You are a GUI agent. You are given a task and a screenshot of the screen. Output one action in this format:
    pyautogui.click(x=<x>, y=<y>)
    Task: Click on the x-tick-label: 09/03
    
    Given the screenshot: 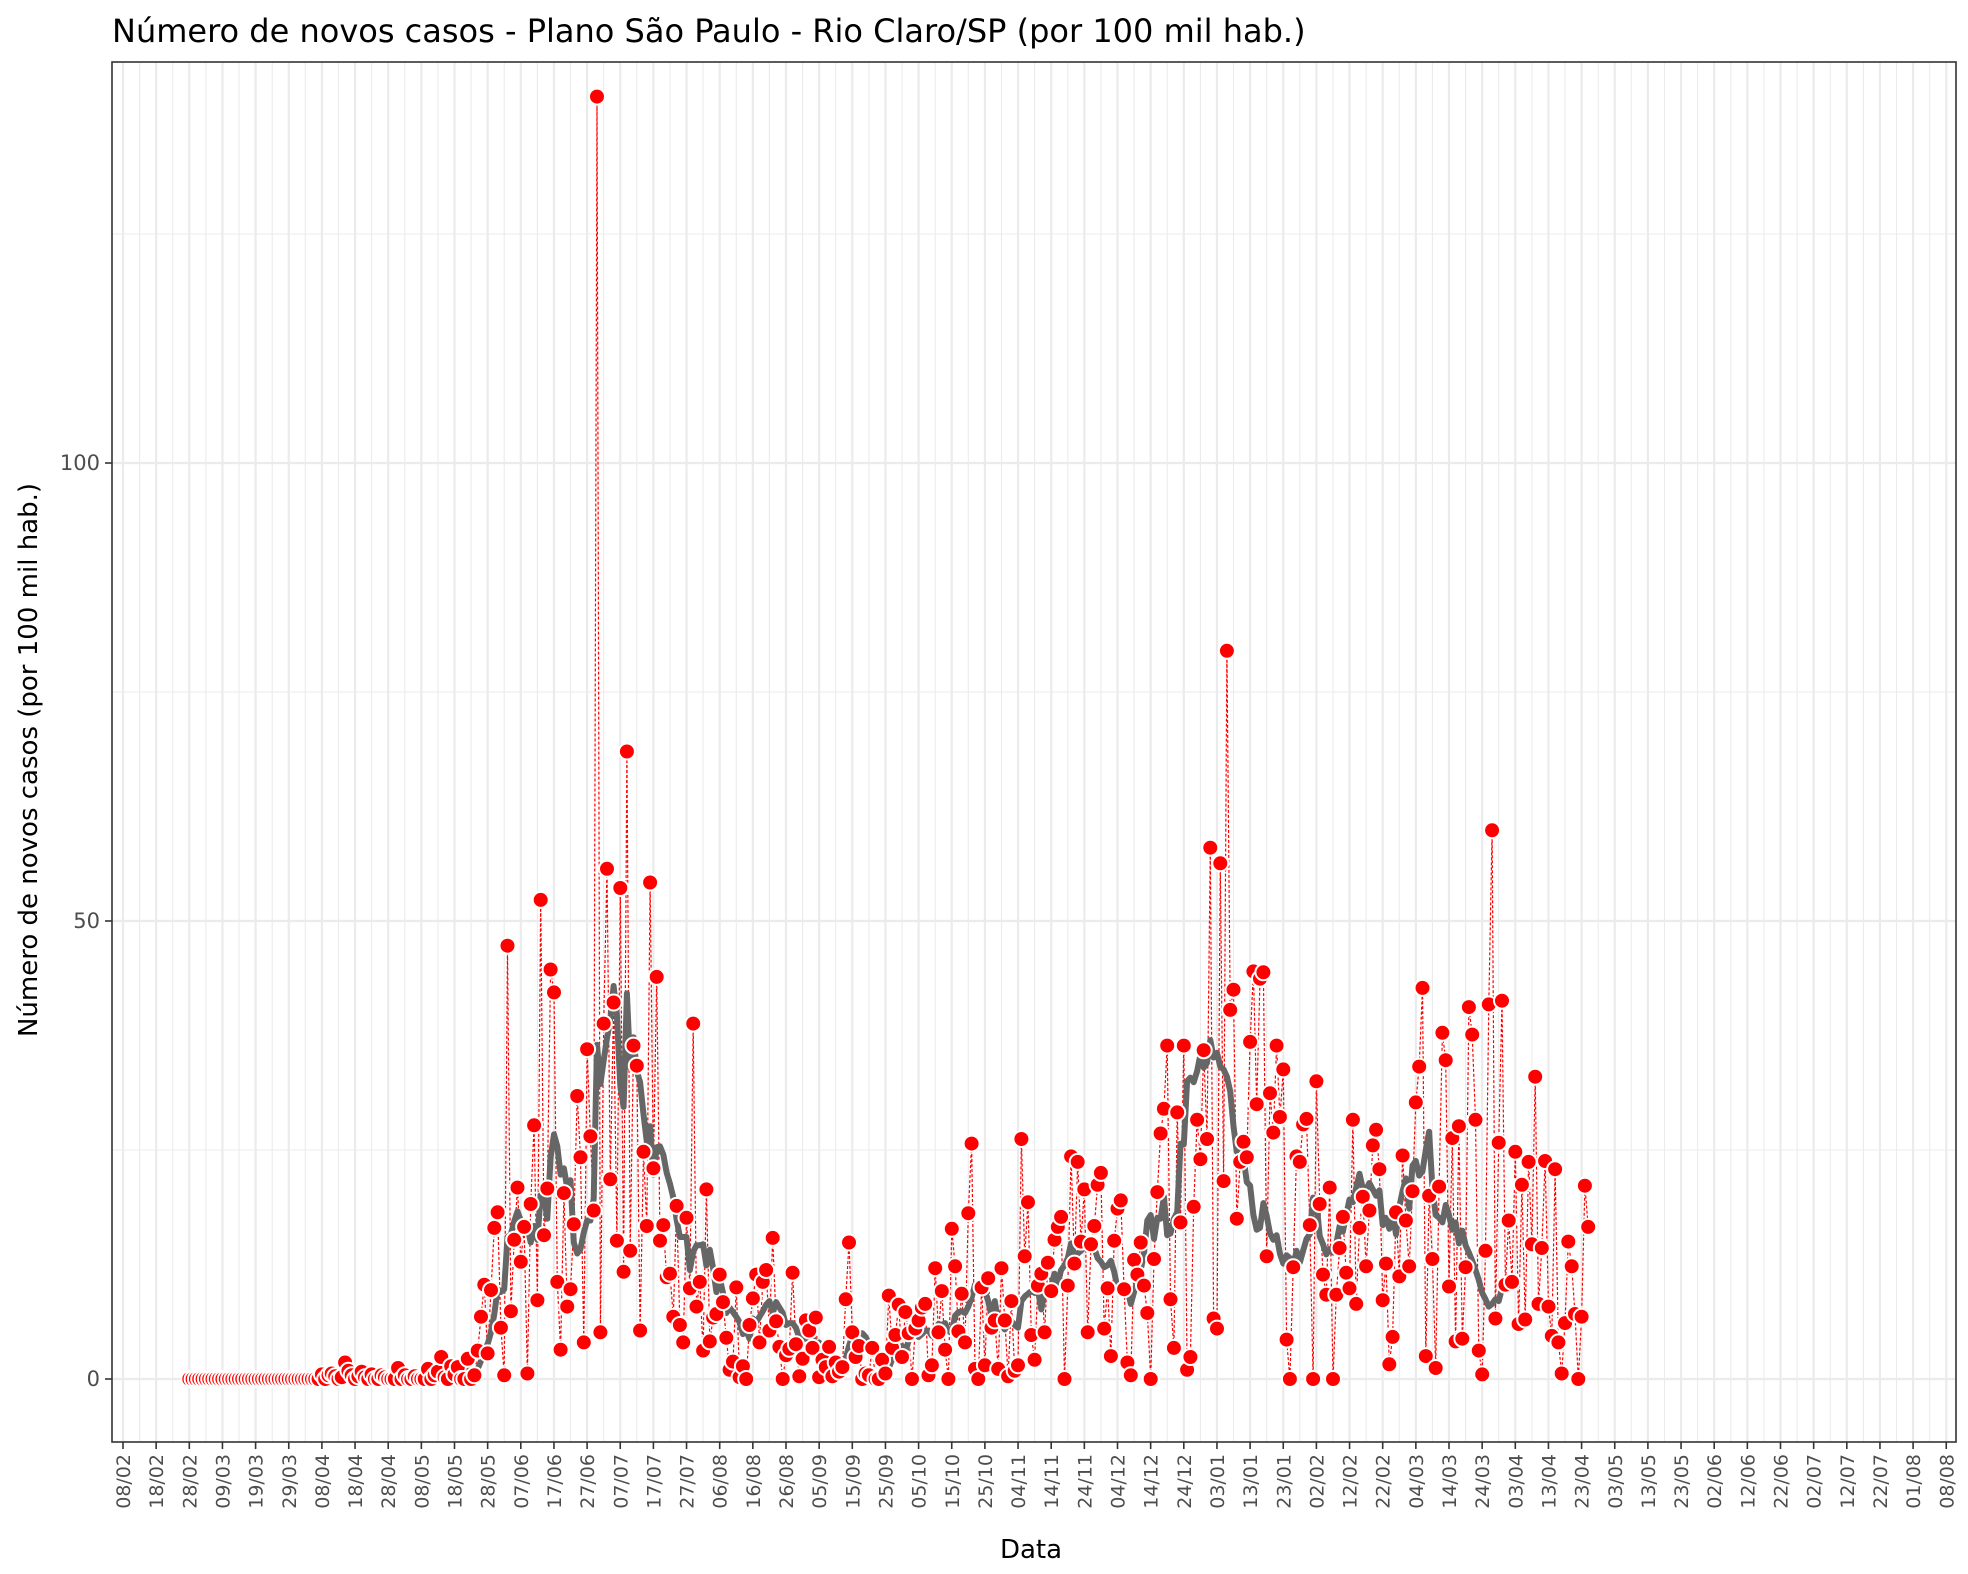 What is the action you would take?
    pyautogui.click(x=223, y=1481)
    